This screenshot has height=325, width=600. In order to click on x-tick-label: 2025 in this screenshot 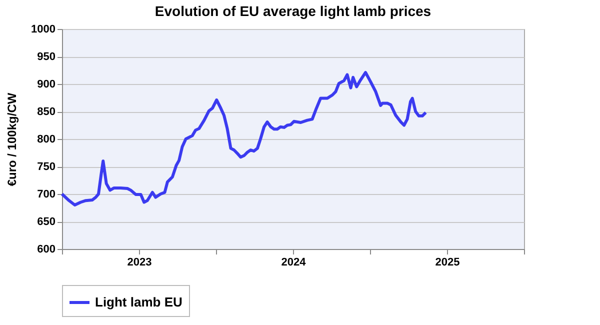, I will do `click(447, 262)`.